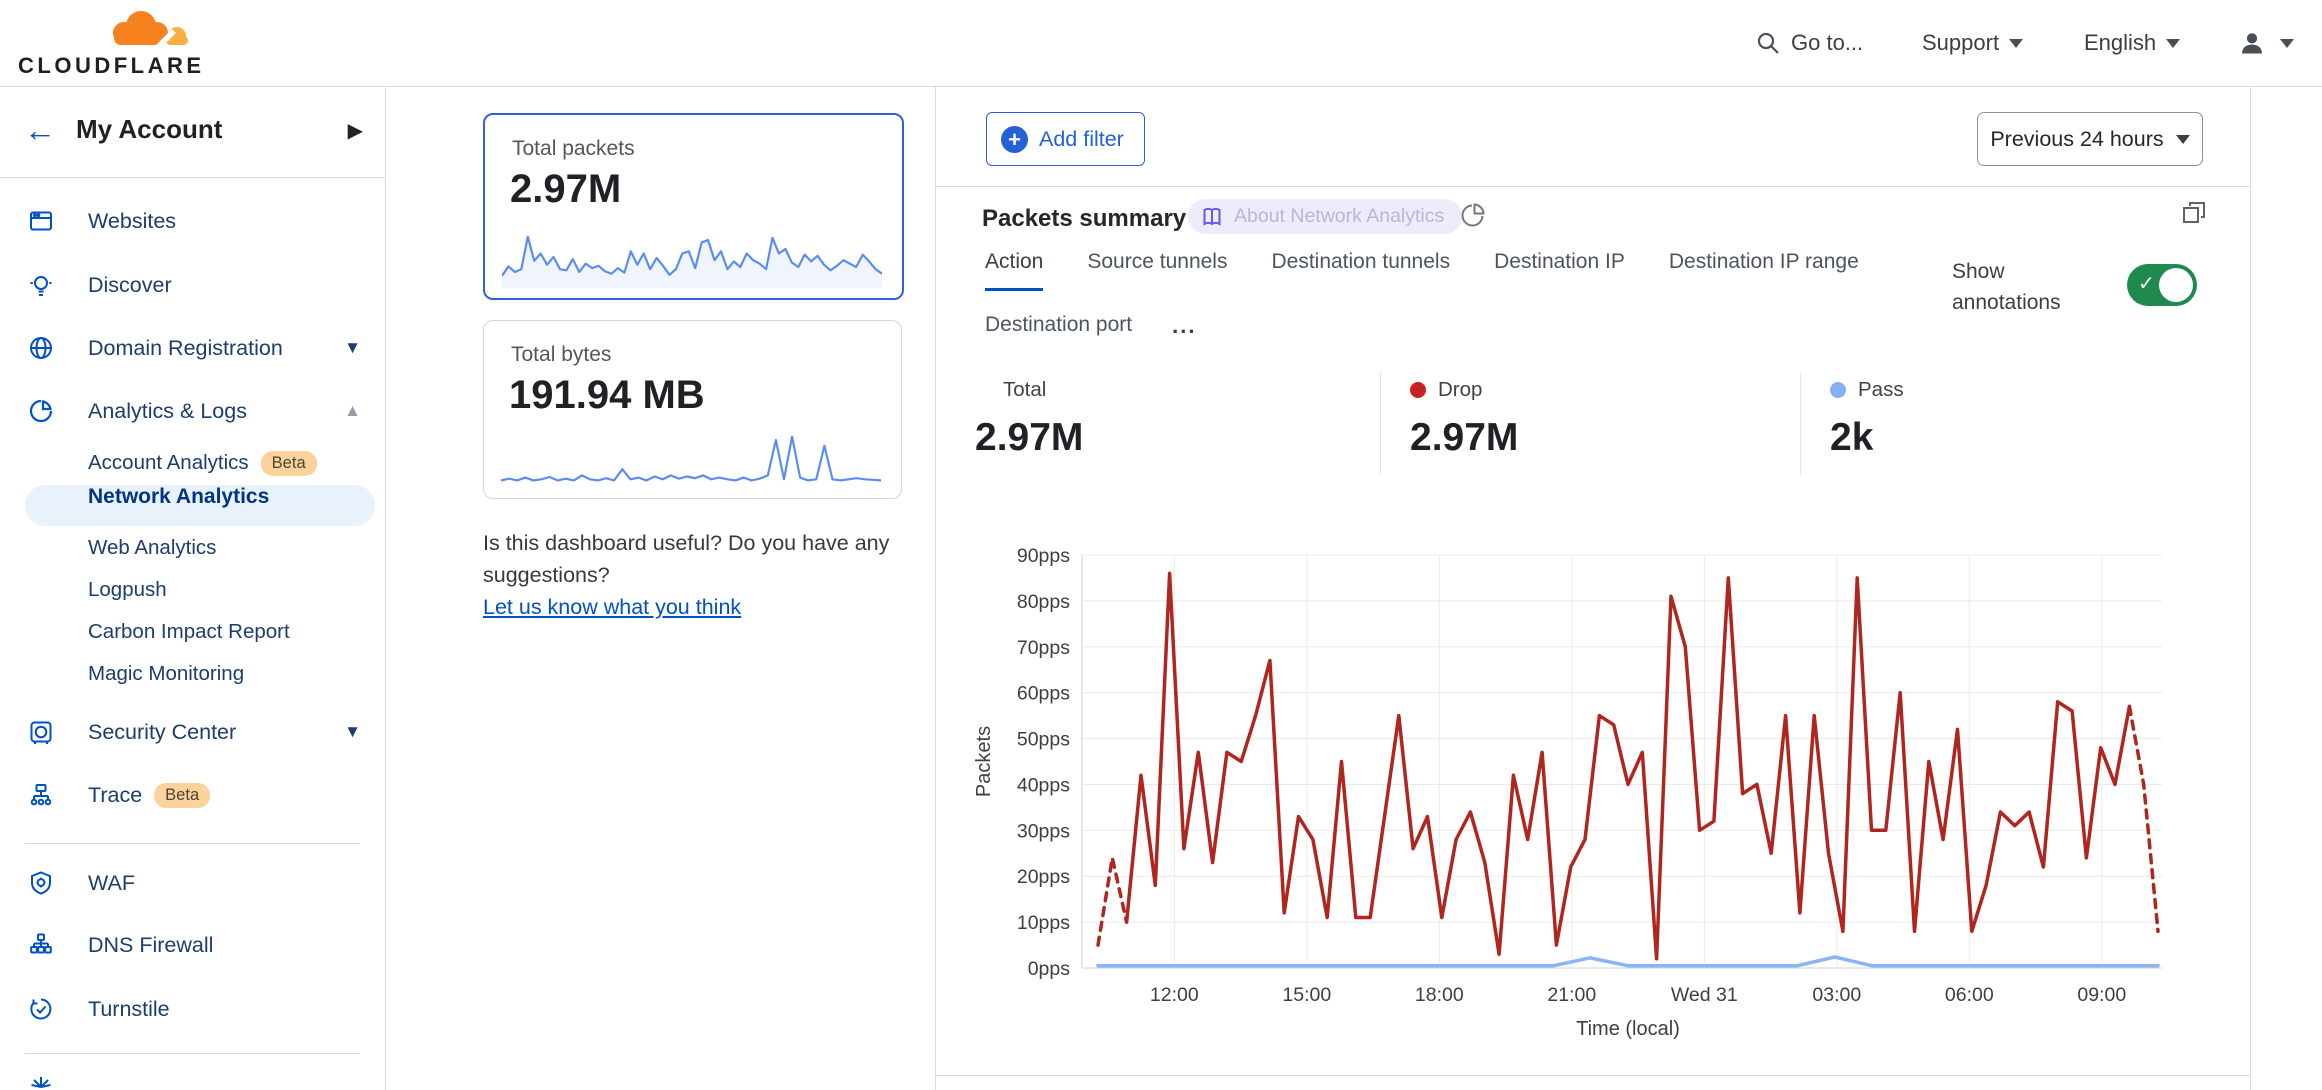 The width and height of the screenshot is (2322, 1090). Describe the element at coordinates (1838, 390) in the screenshot. I see `pass-legend-dot` at that location.